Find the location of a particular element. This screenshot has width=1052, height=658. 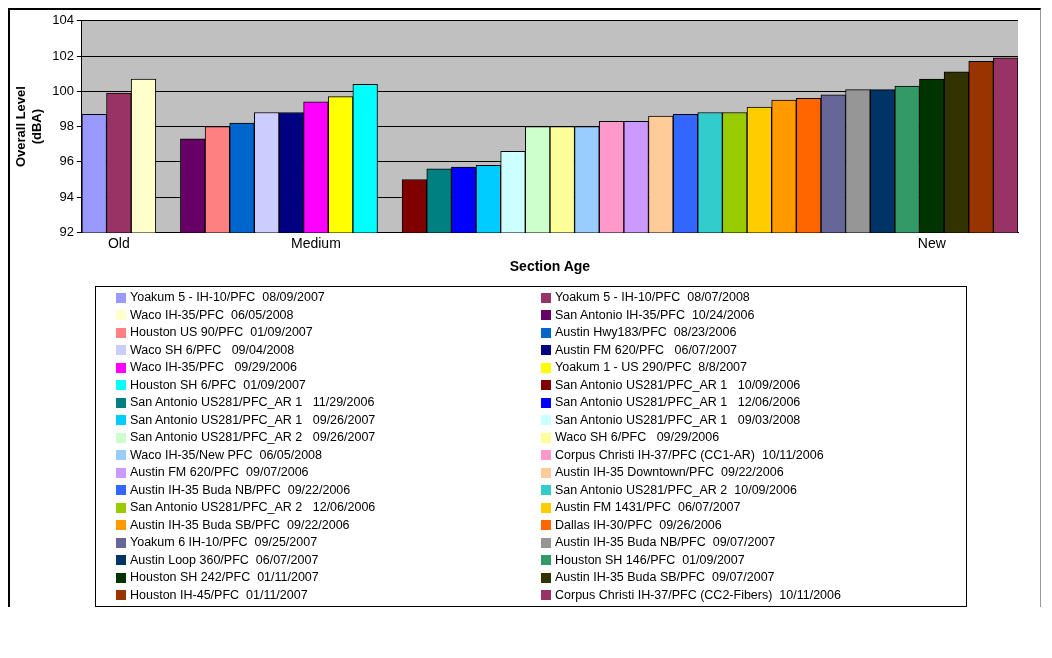

legend-label: Yoakum 1 - US 290/PFC 8/8/2007 is located at coordinates (651, 367).